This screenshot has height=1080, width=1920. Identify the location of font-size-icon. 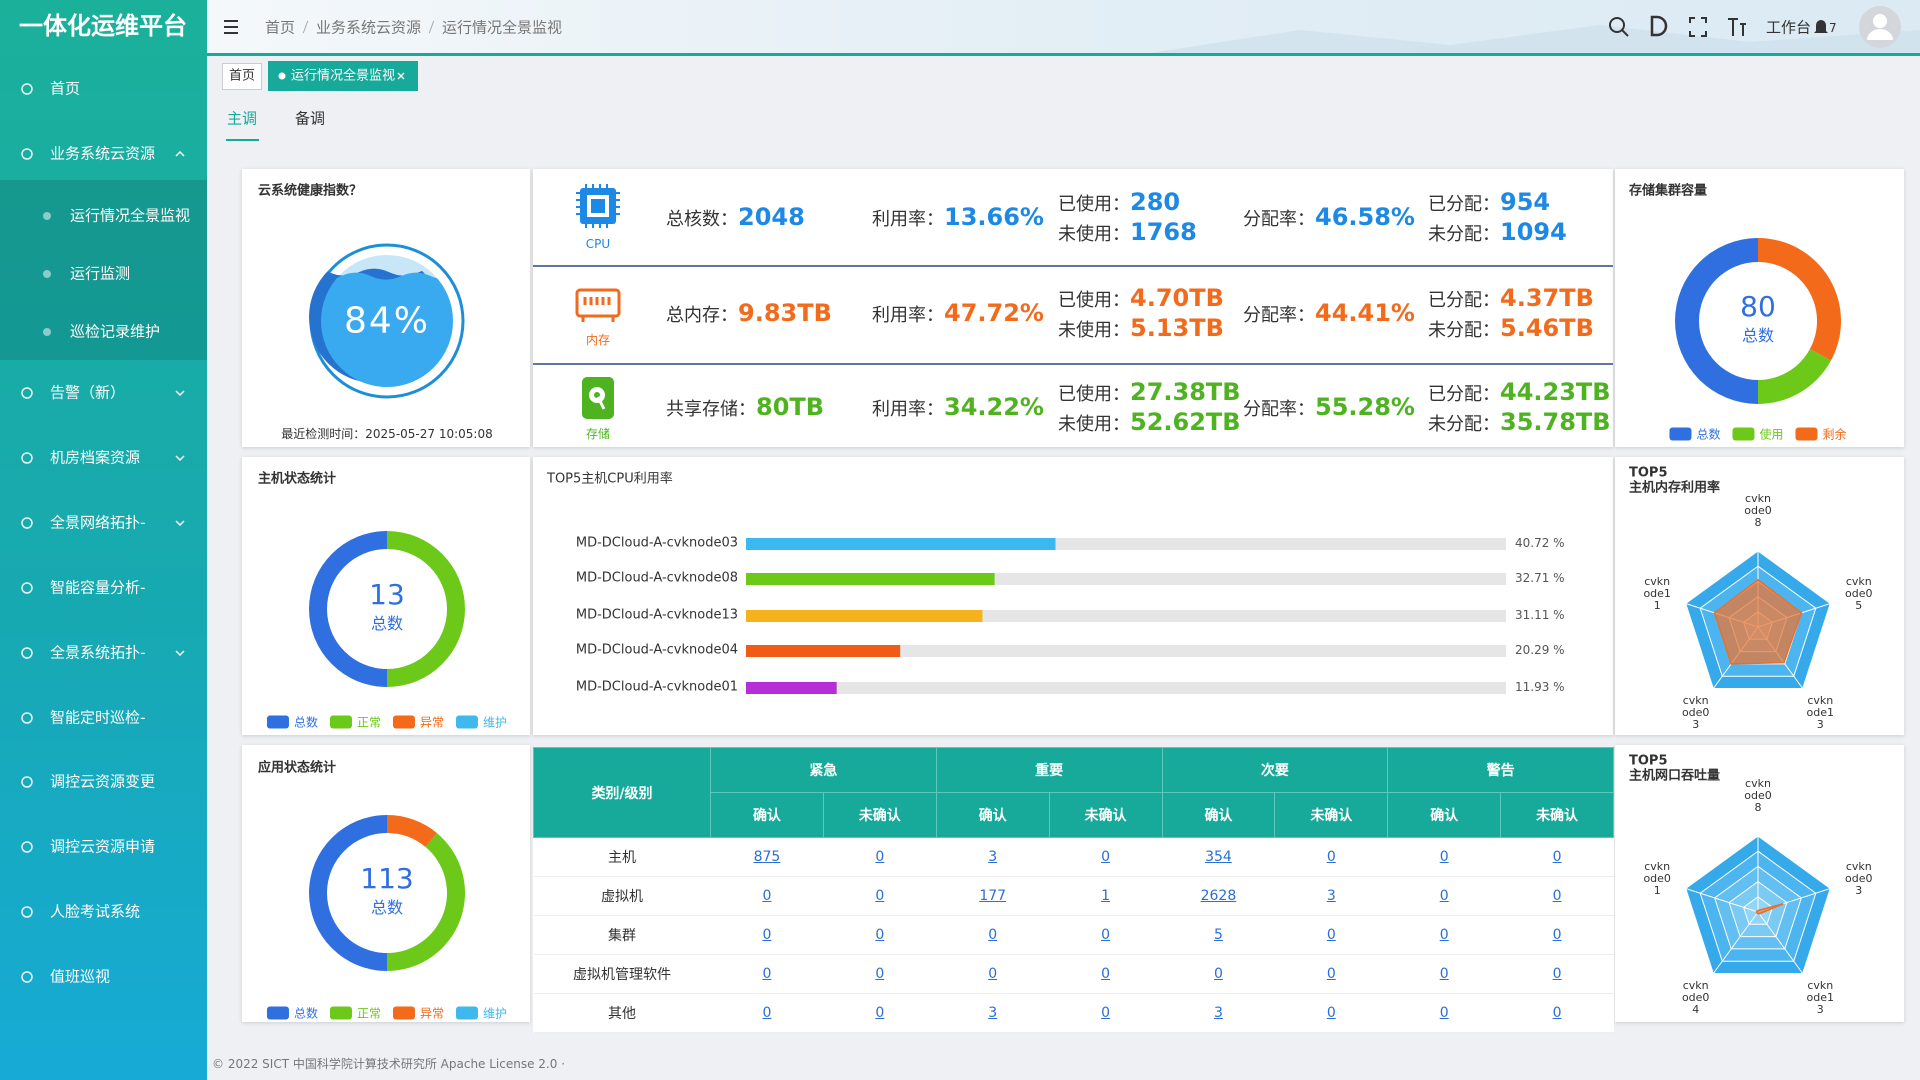
(1737, 27).